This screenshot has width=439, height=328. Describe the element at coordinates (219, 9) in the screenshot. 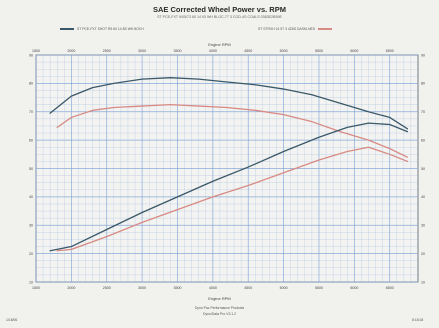

I see `chart-title: SAE Corrected Wheel Power vs. RPM` at that location.